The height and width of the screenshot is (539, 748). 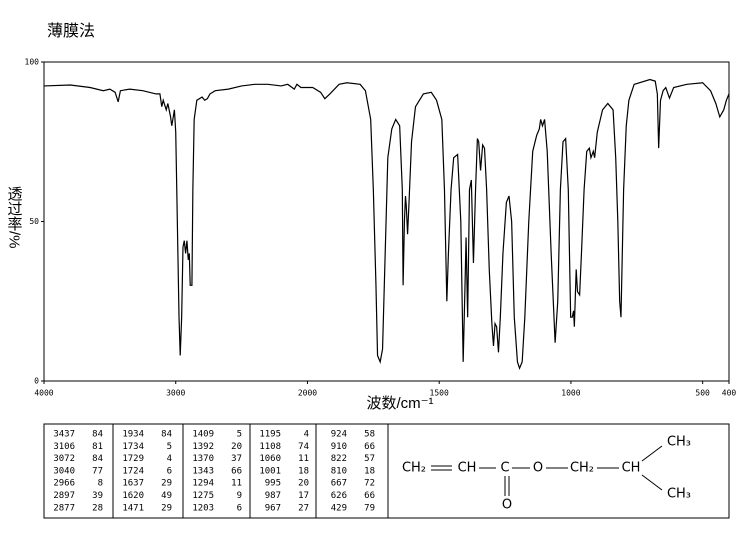 I want to click on x-tick-label: 4000, so click(x=43, y=393).